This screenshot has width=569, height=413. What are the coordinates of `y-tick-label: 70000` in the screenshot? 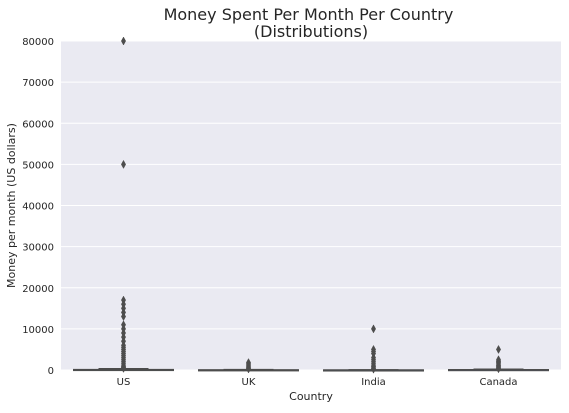 It's located at (38, 83).